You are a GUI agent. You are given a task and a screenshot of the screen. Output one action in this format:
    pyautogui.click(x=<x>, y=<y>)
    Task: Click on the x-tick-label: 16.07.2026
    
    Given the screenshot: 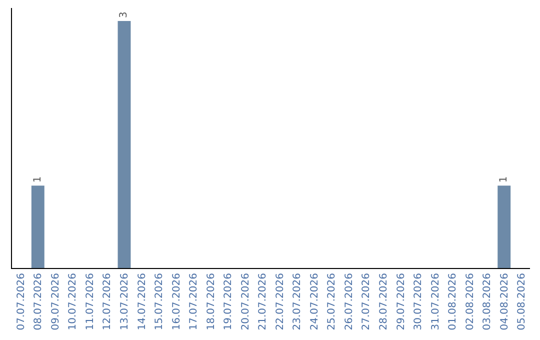 What is the action you would take?
    pyautogui.click(x=176, y=301)
    